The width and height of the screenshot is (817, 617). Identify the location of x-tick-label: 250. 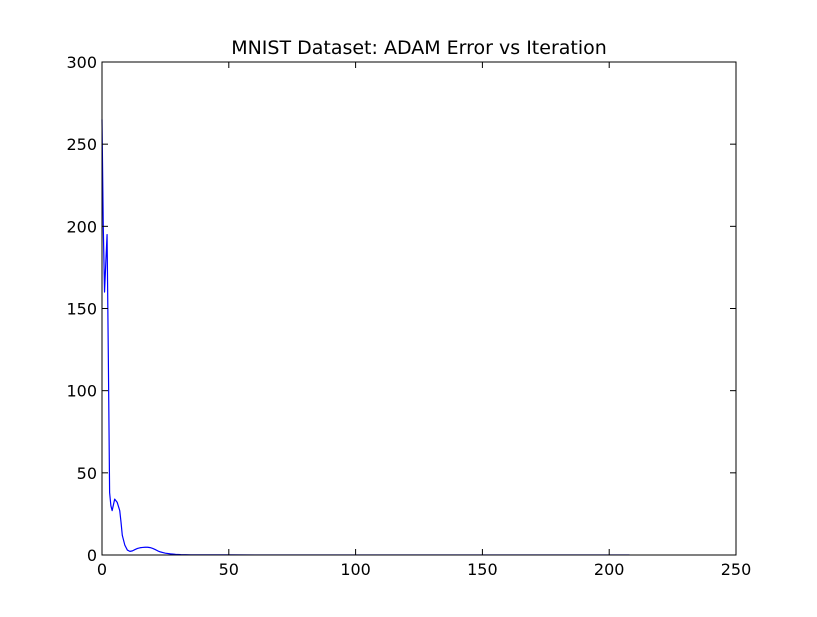
(736, 569).